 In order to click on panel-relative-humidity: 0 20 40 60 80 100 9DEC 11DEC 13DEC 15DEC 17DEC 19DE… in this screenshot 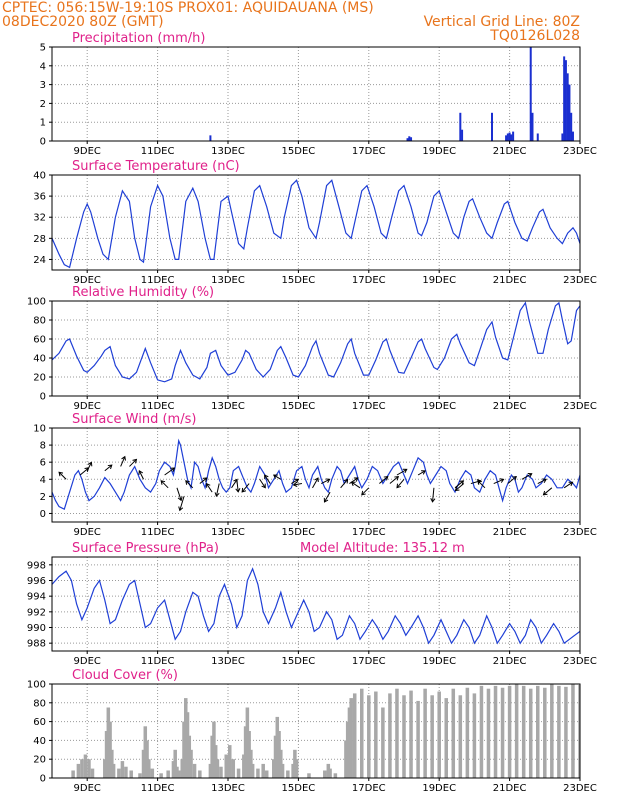, I will do `click(312, 348)`.